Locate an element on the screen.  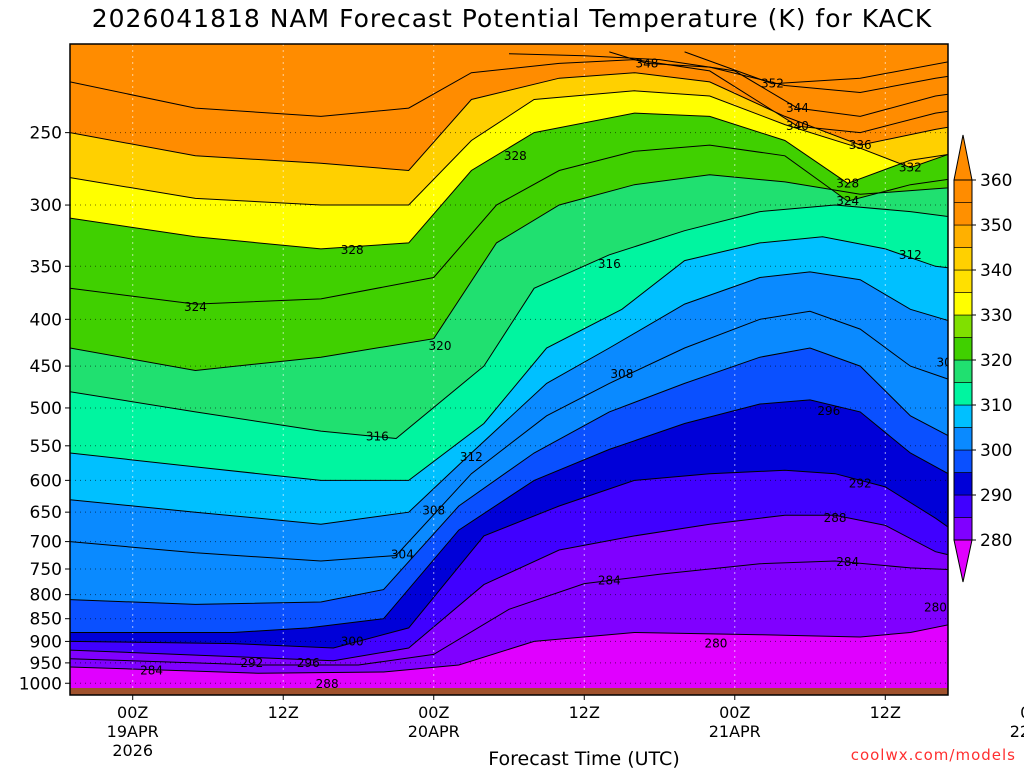
colorbar-label-280: 280 is located at coordinates (996, 541).